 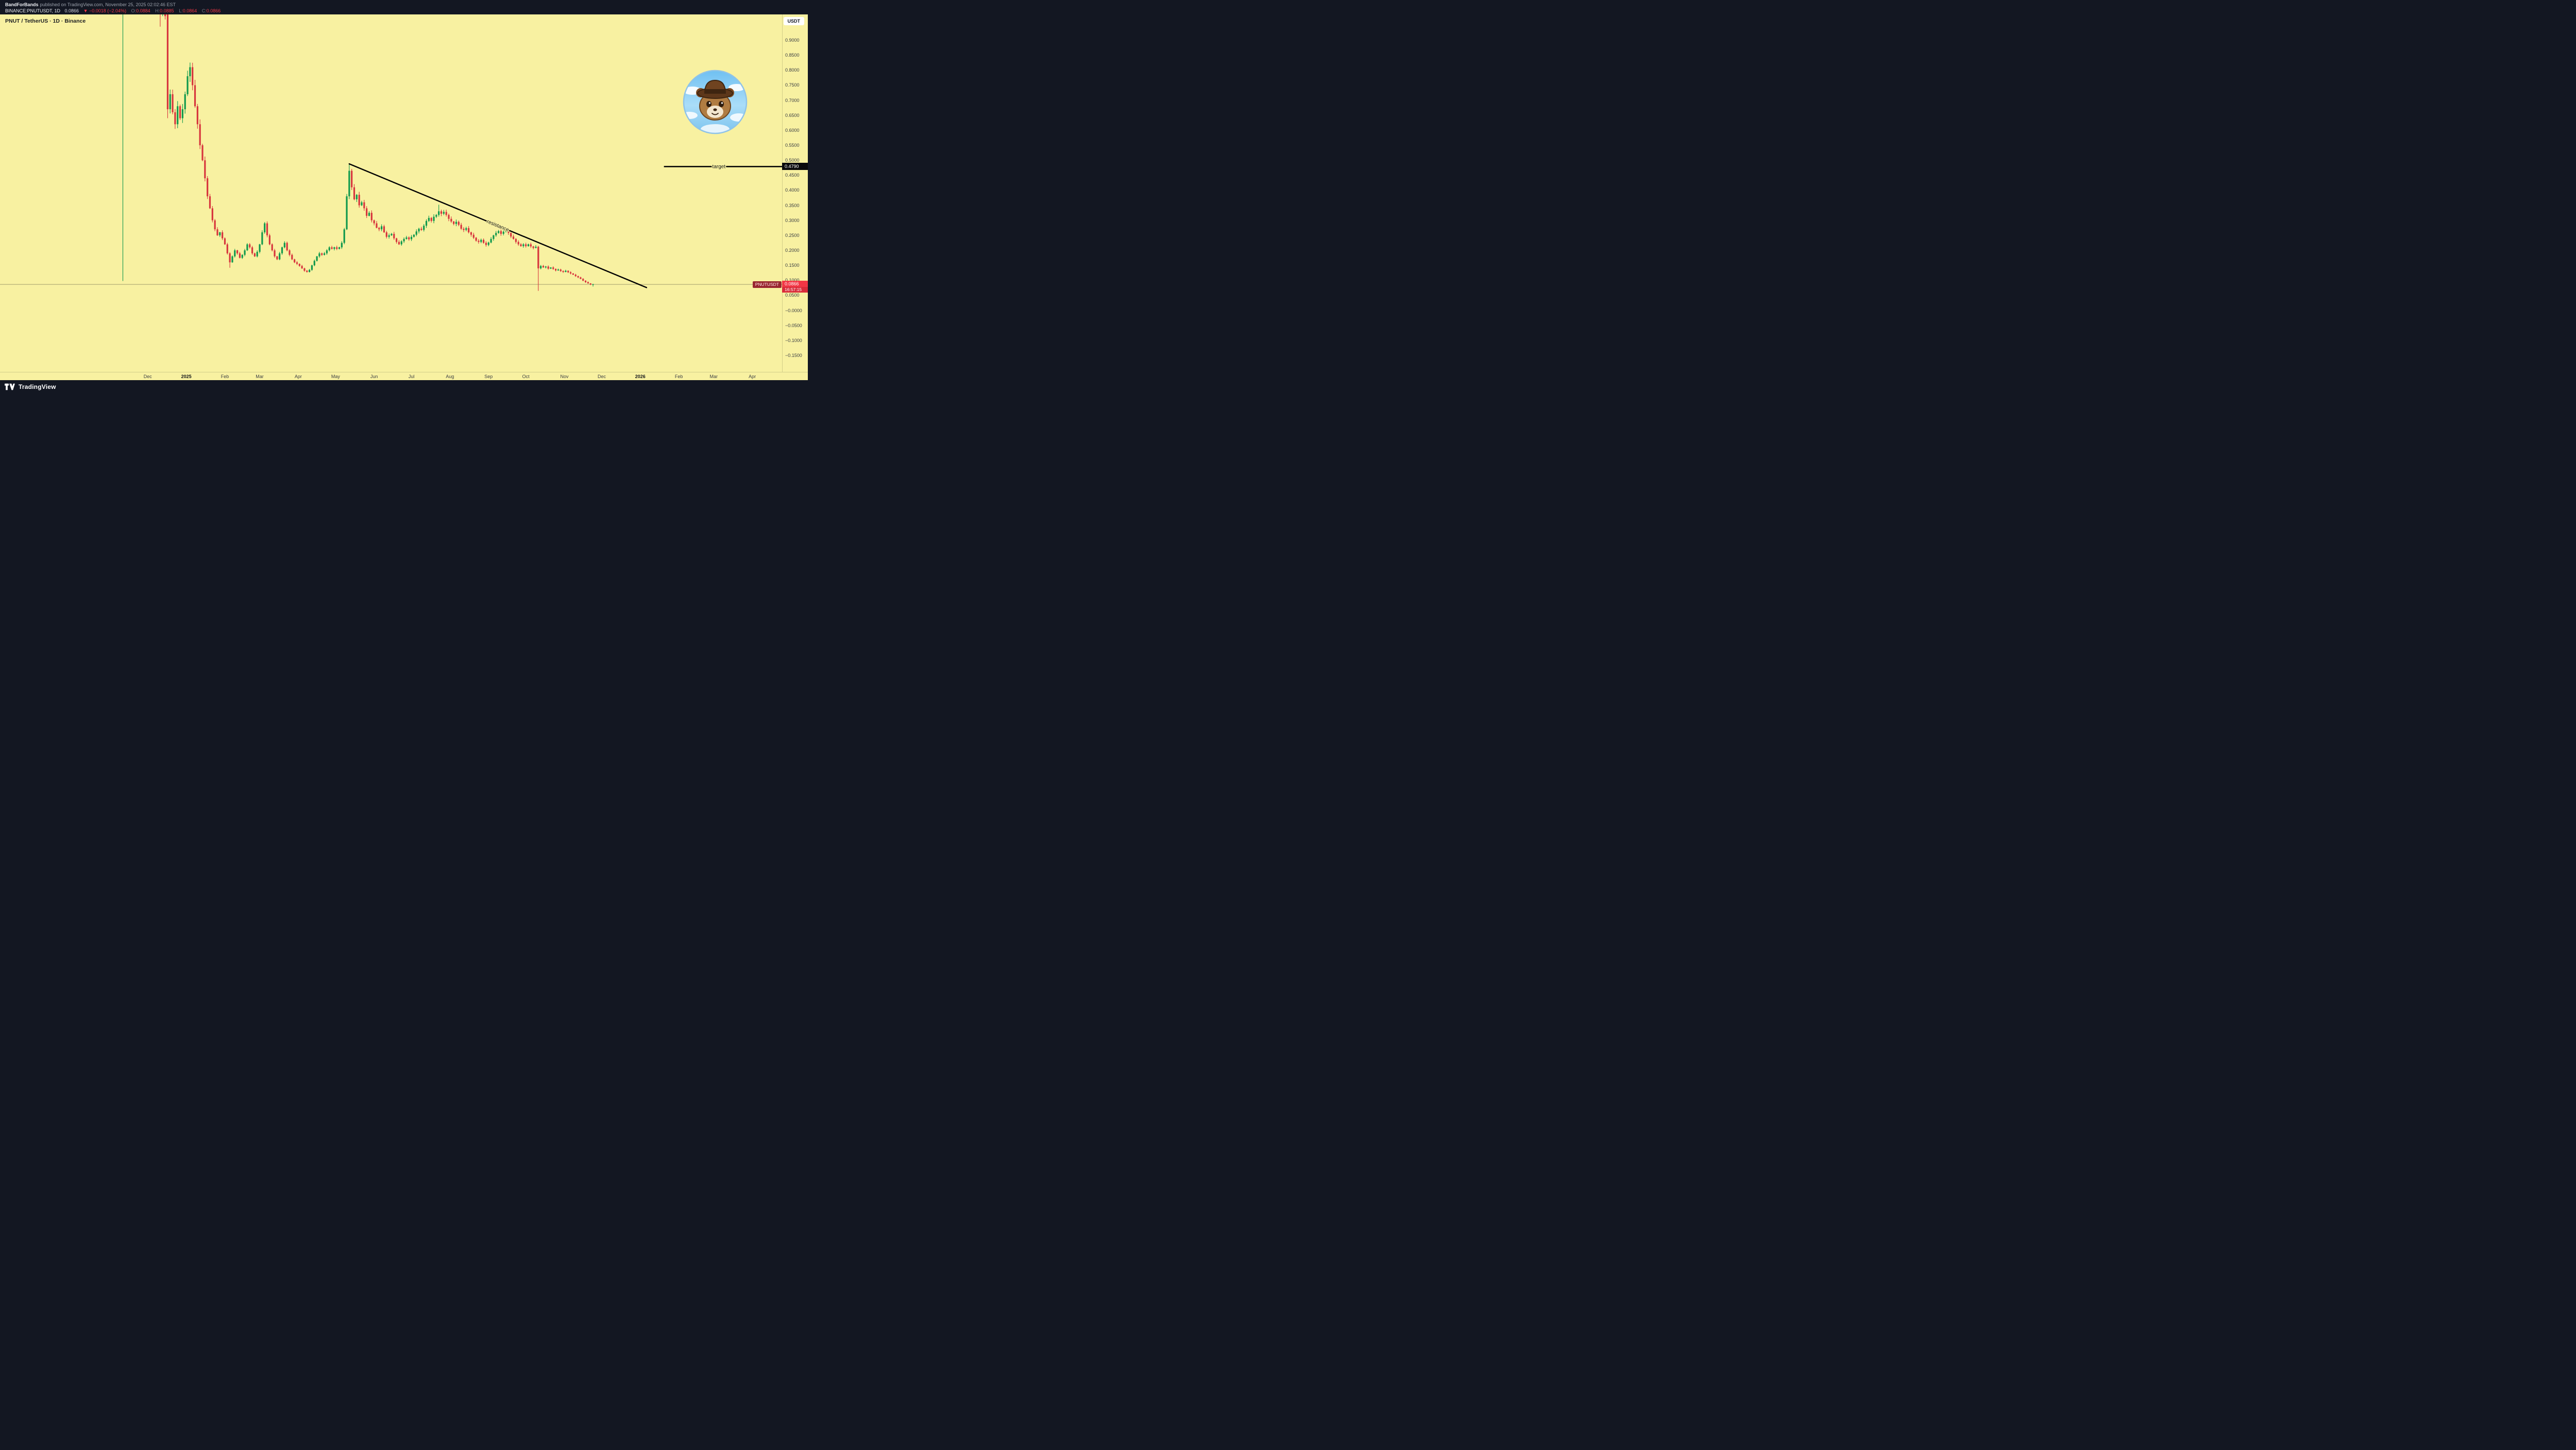 I want to click on open-label: O:, so click(x=134, y=10).